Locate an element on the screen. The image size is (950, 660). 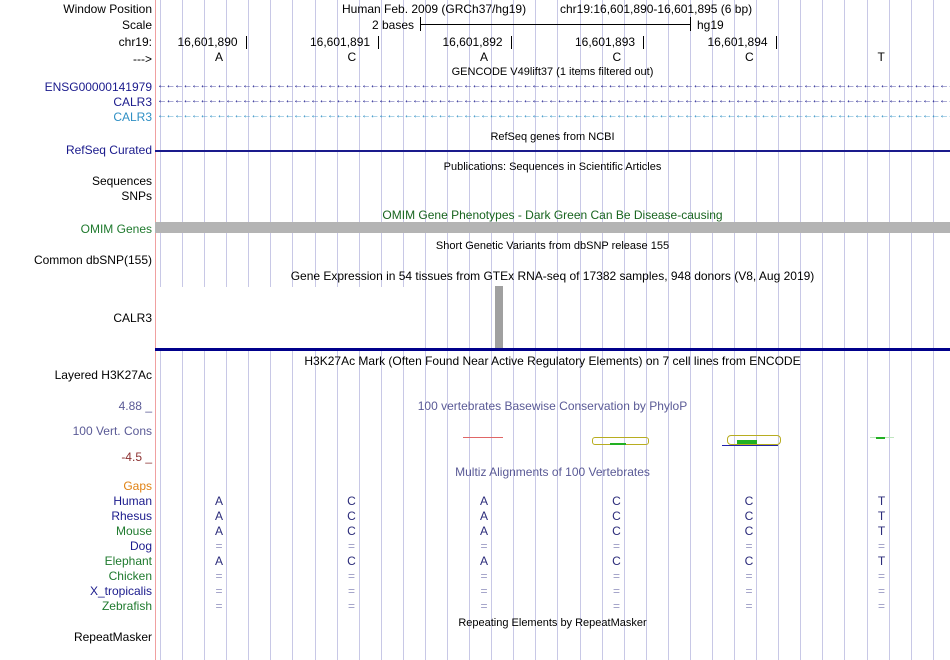
conservation-min-value: -4.5 _ is located at coordinates (136, 457).